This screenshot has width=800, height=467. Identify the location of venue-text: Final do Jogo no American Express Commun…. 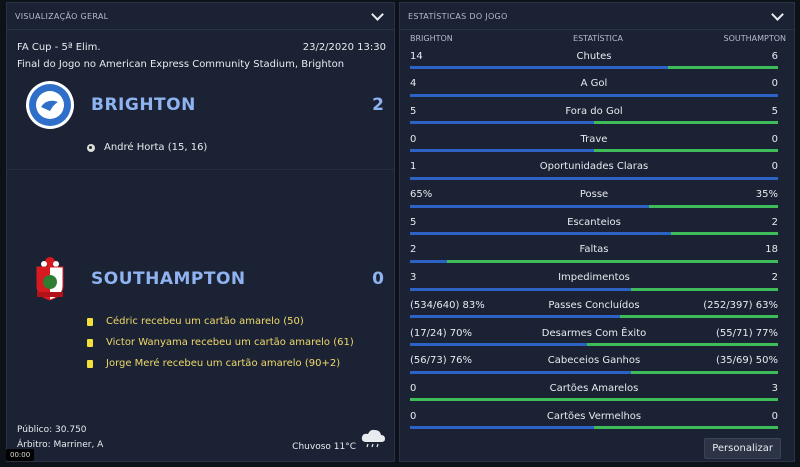
(181, 64).